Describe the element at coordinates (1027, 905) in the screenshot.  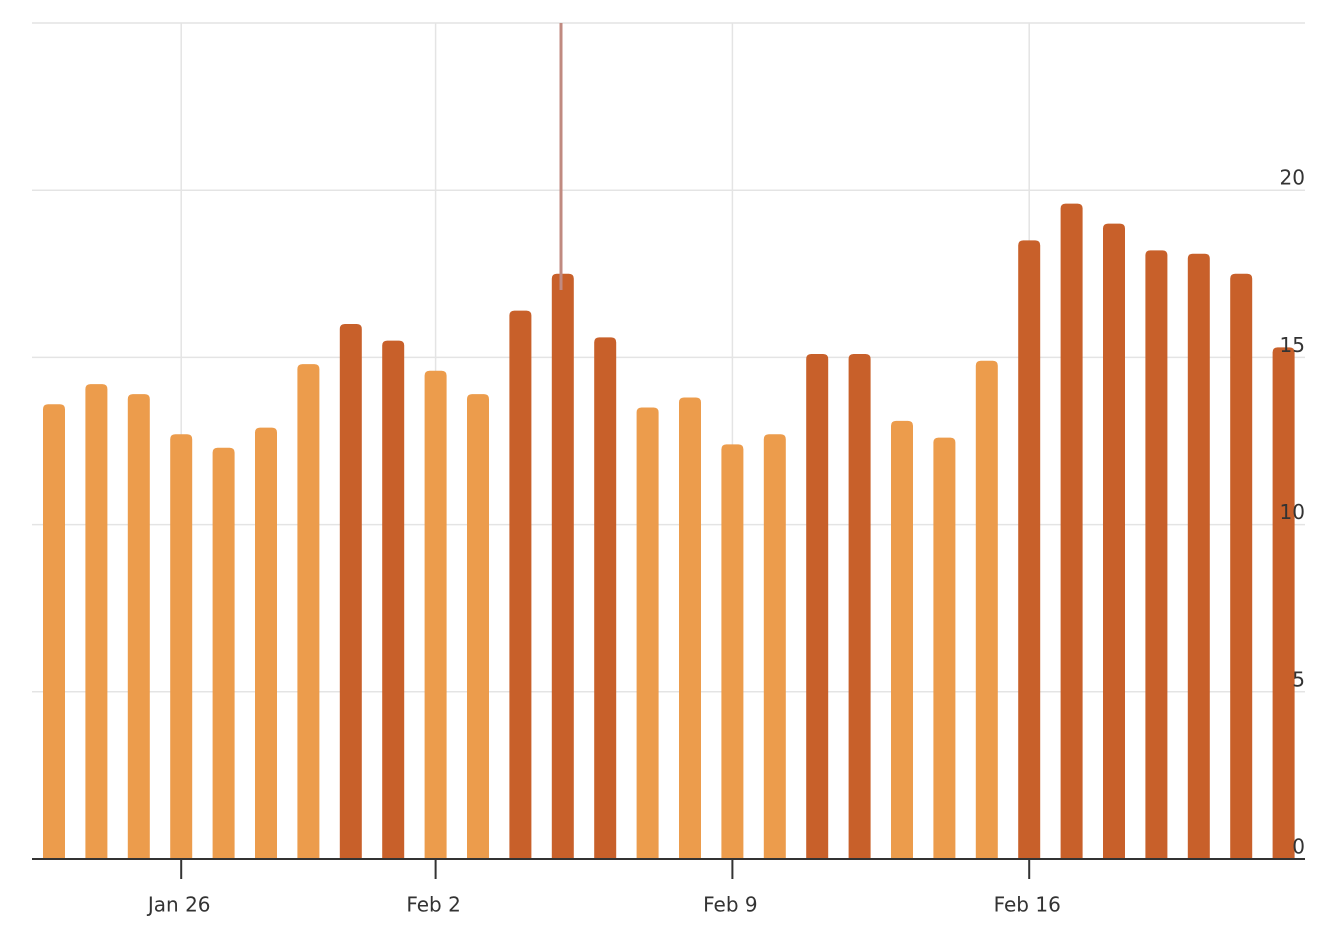
I see `x-tick-label: Feb 16` at that location.